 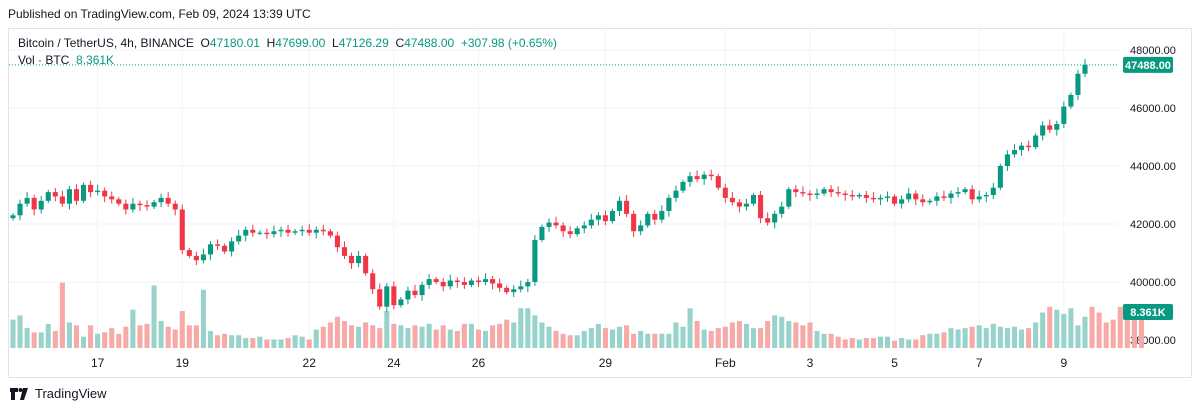 What do you see at coordinates (1153, 109) in the screenshot?
I see `y-tick-label: 46000.00` at bounding box center [1153, 109].